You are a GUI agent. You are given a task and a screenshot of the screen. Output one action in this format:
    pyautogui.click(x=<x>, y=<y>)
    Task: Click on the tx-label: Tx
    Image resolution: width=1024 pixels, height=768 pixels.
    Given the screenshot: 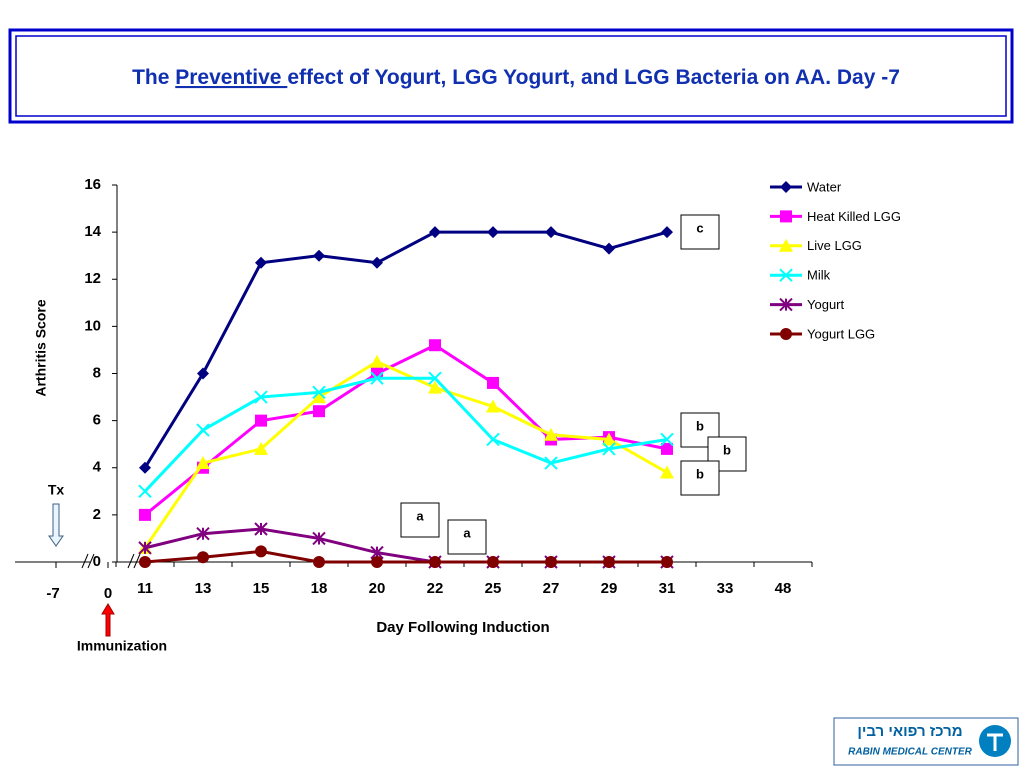 What is the action you would take?
    pyautogui.click(x=56, y=490)
    